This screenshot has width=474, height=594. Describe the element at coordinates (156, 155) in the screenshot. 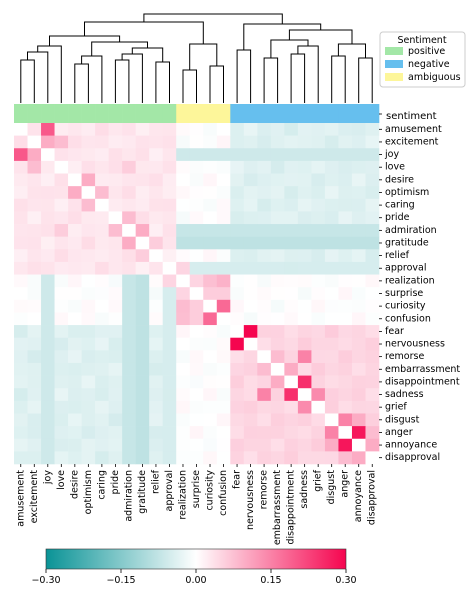

I see `heatmap-cell-joy-relief` at that location.